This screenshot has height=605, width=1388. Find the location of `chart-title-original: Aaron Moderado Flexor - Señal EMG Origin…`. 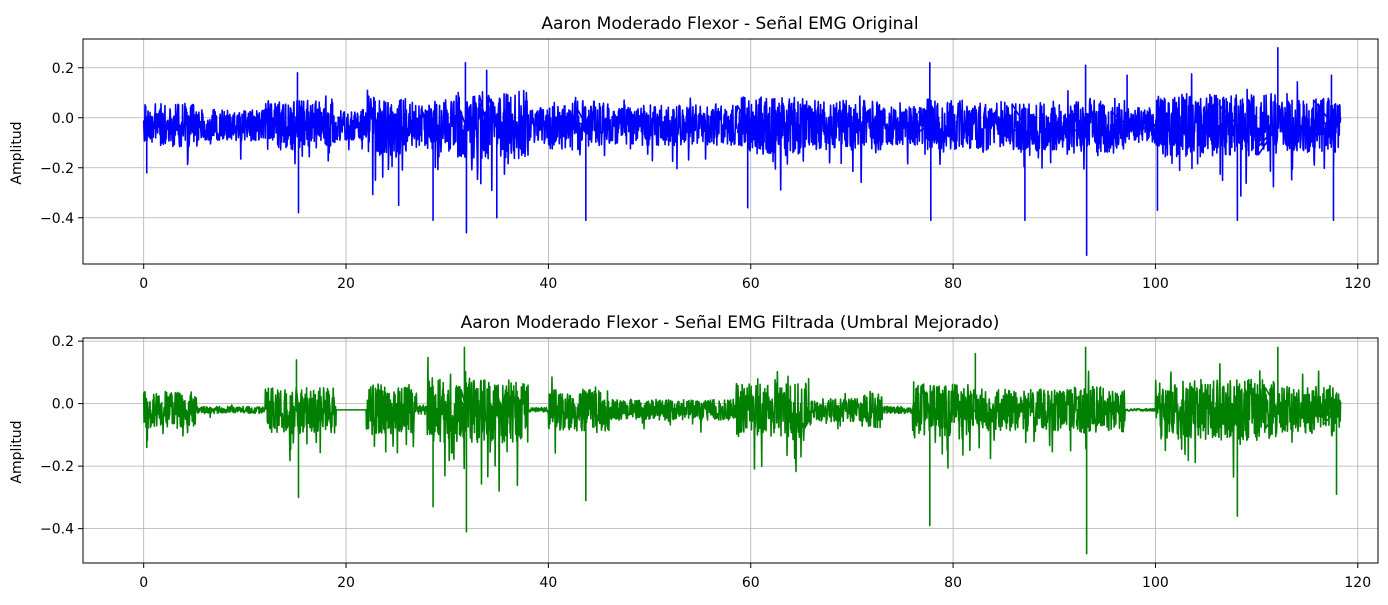

chart-title-original: Aaron Moderado Flexor - Señal EMG Origin… is located at coordinates (729, 24).